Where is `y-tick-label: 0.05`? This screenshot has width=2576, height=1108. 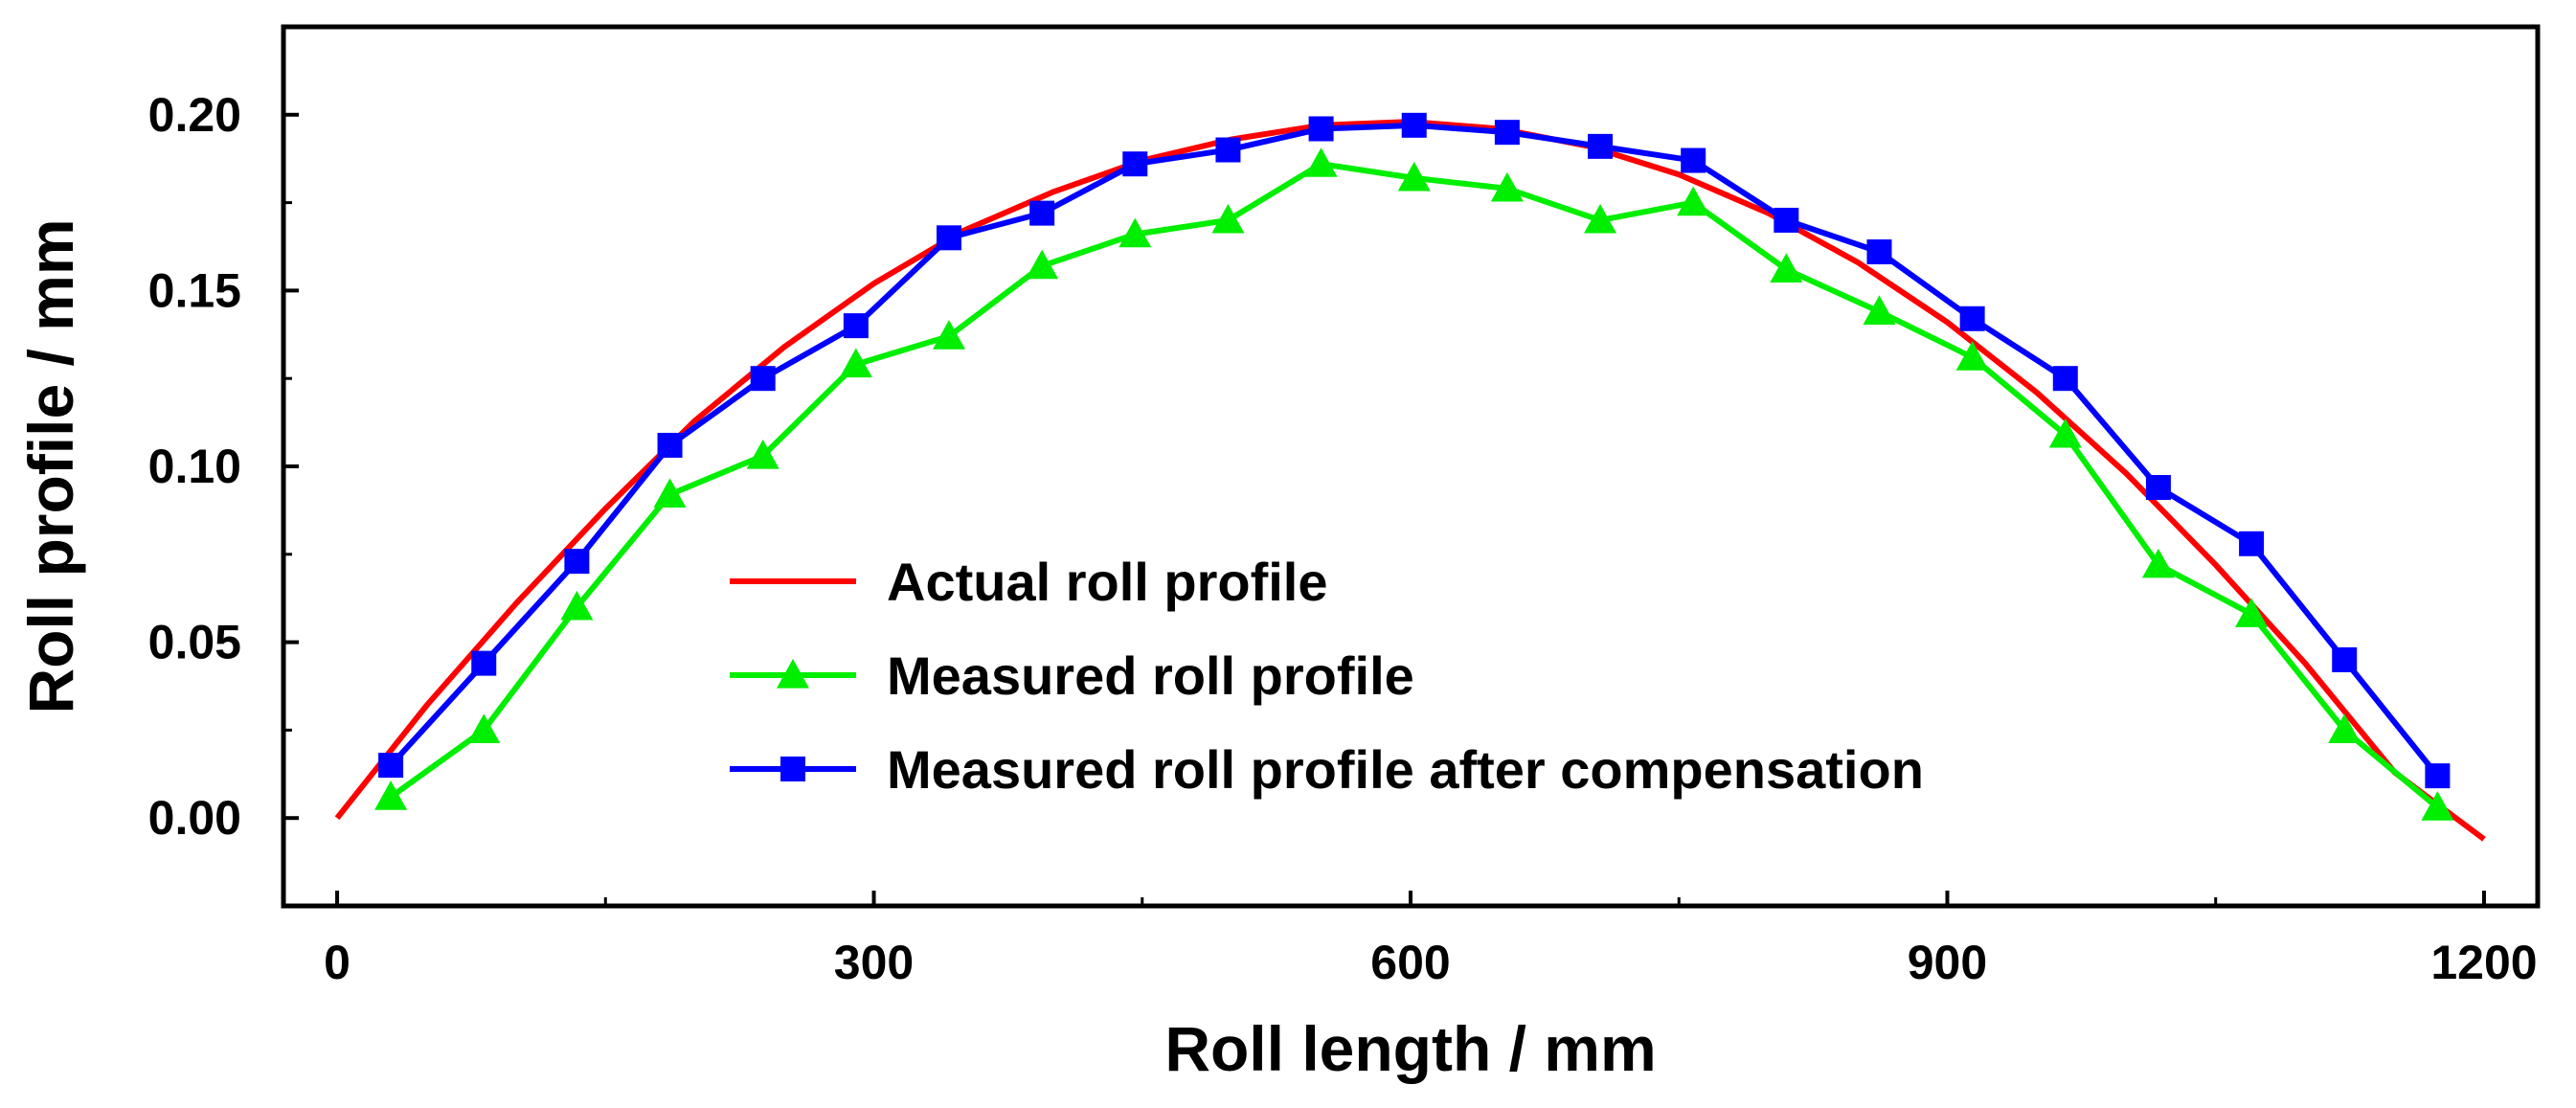 y-tick-label: 0.05 is located at coordinates (194, 642).